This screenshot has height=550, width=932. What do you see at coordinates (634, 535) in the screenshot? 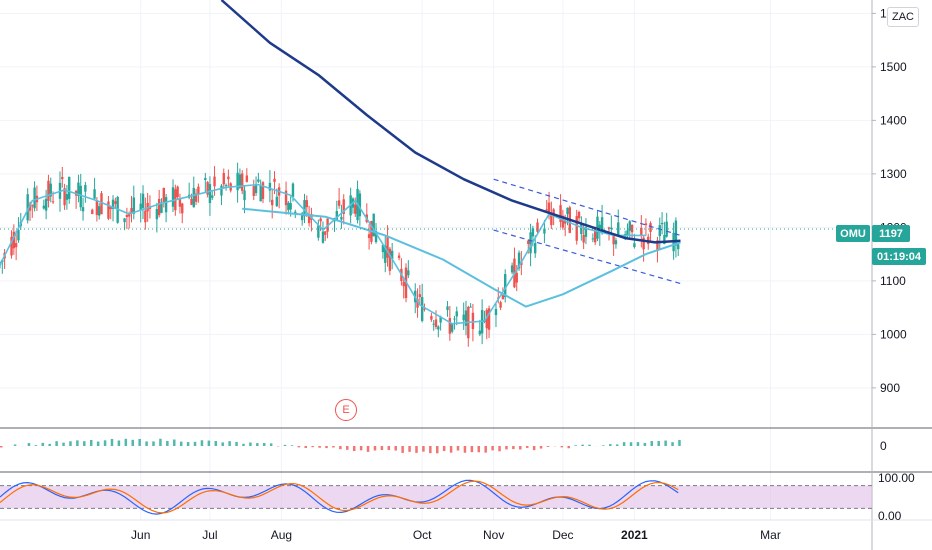
I see `x-tick-label: 2021` at bounding box center [634, 535].